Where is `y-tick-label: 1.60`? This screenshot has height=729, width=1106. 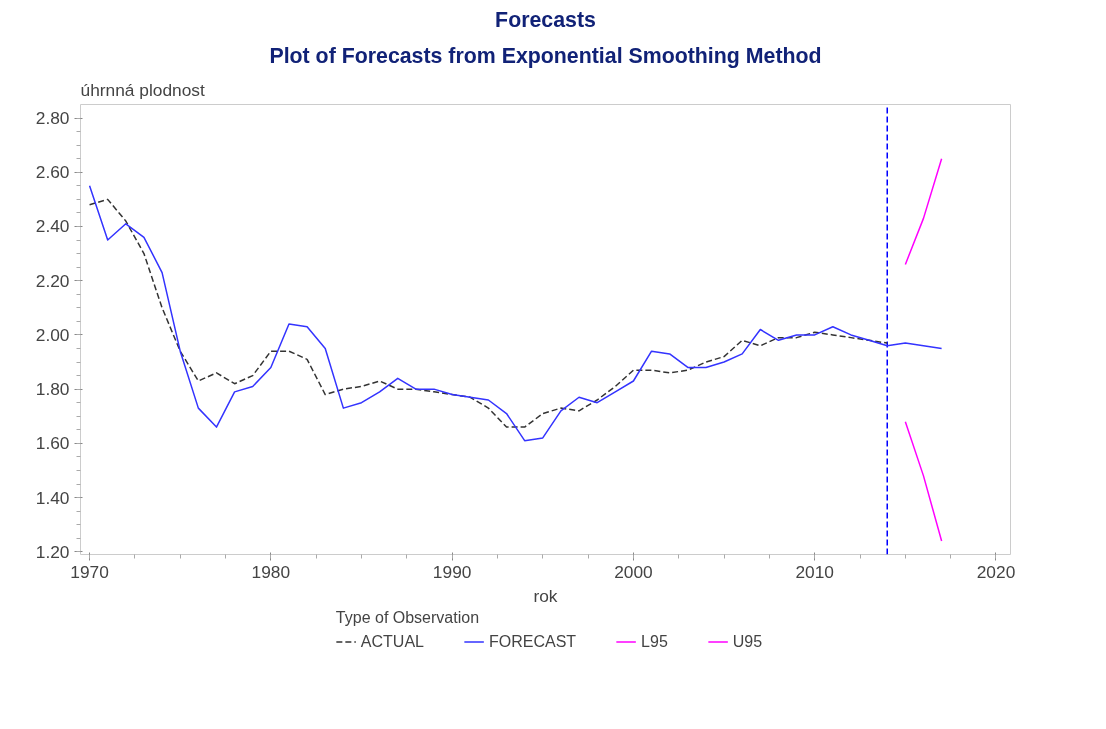
y-tick-label: 1.60 is located at coordinates (52, 443).